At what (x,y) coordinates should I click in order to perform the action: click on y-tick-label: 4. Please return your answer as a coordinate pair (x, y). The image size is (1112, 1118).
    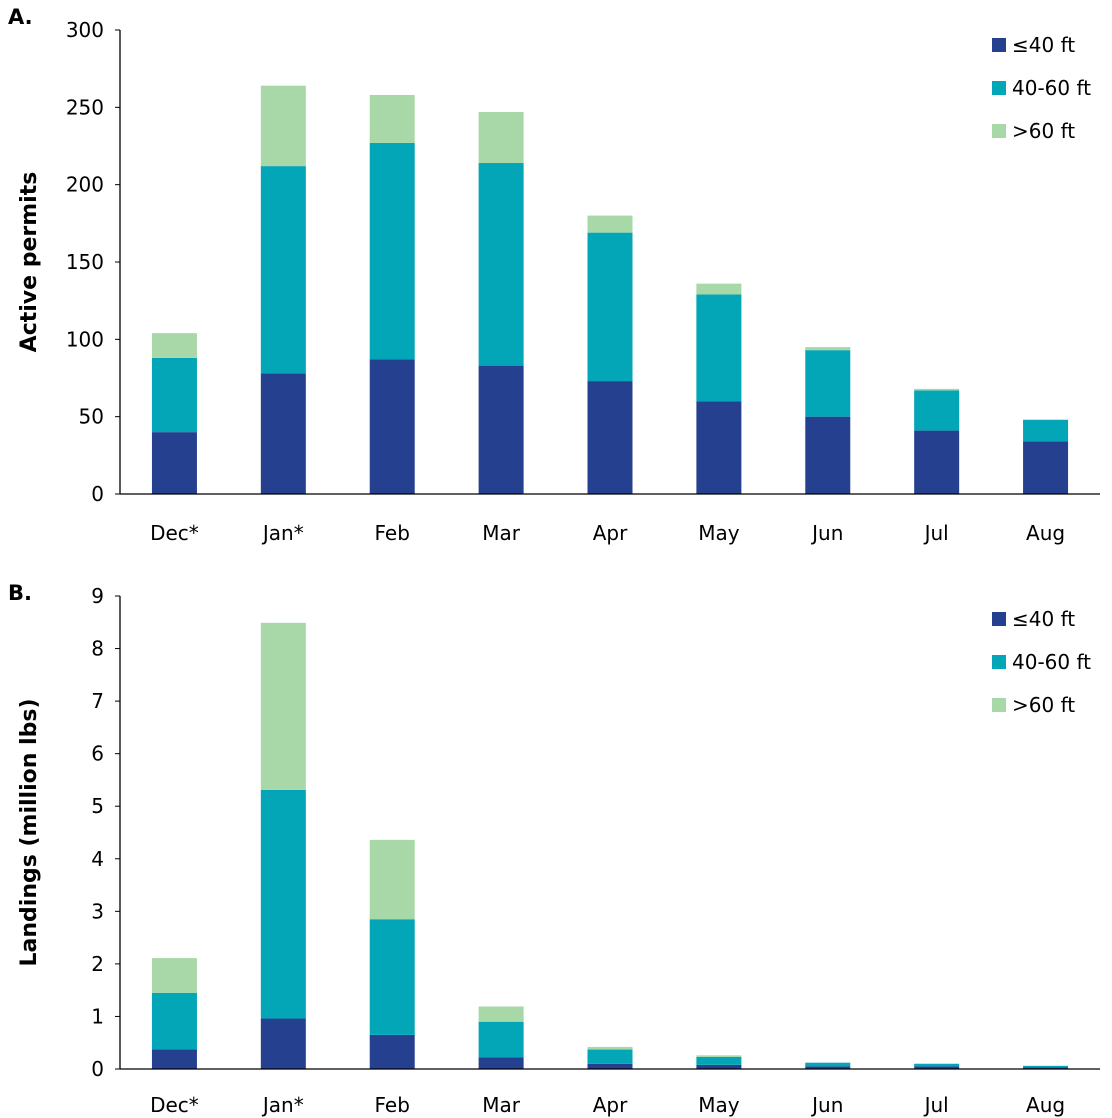
    Looking at the image, I should click on (97, 859).